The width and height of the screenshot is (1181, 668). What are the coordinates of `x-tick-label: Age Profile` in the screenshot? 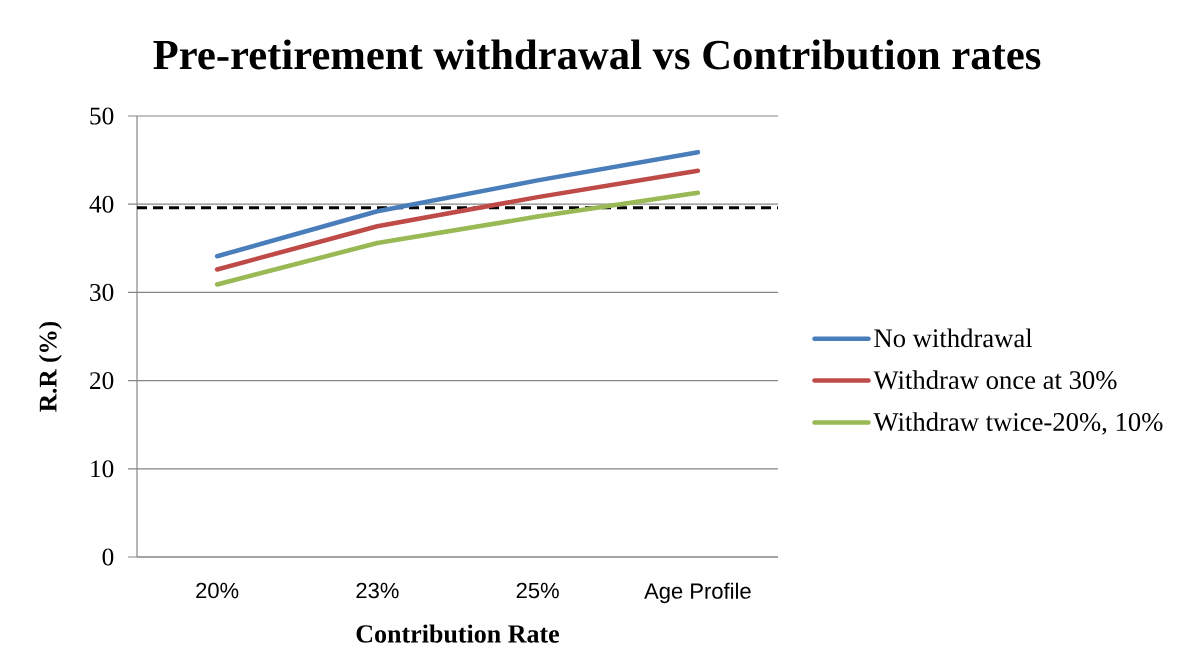 It's located at (697, 593).